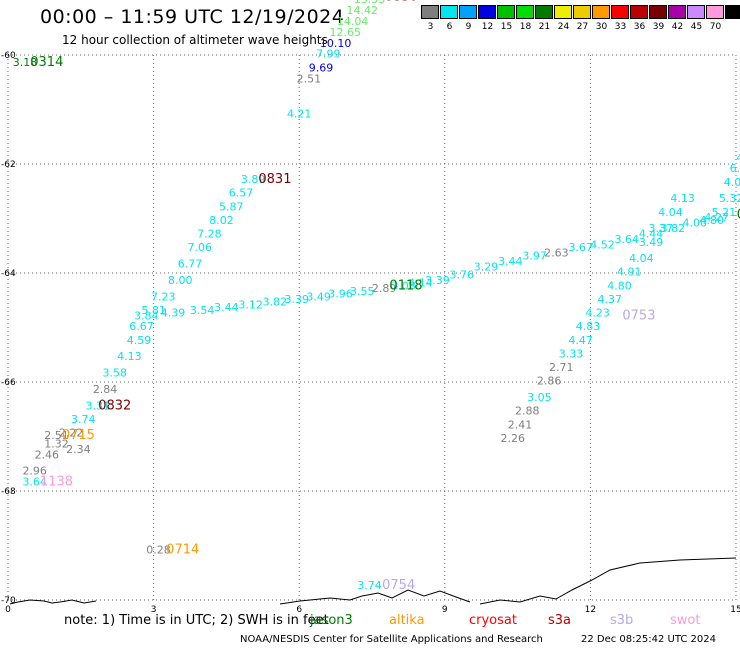 The height and width of the screenshot is (650, 740). Describe the element at coordinates (353, 21) in the screenshot. I see `wave-height-point: 14.04` at that location.